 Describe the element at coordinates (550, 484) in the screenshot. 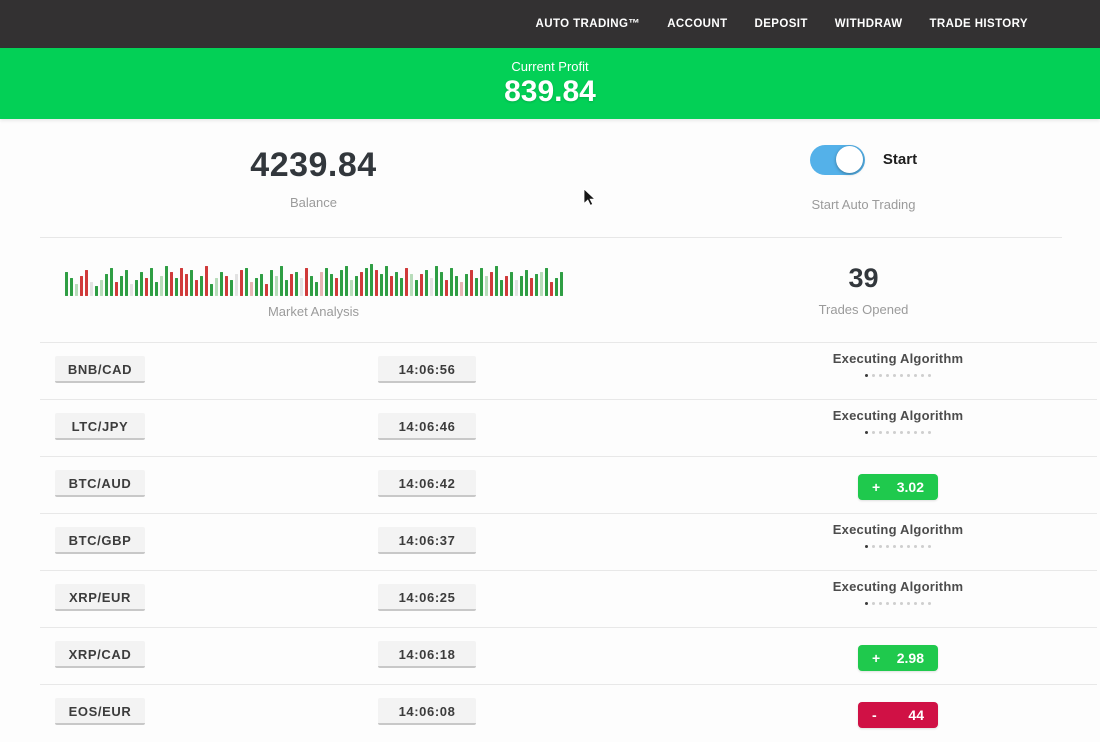

I see `table-row: BTC/AUD 14:06:42 +3.02` at that location.